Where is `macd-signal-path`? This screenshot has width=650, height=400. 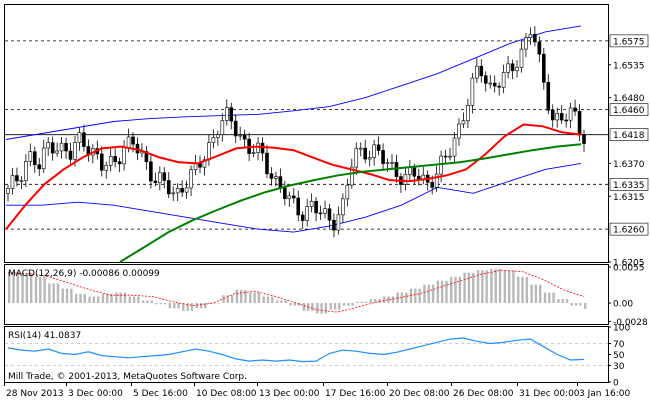
macd-signal-path is located at coordinates (296, 291).